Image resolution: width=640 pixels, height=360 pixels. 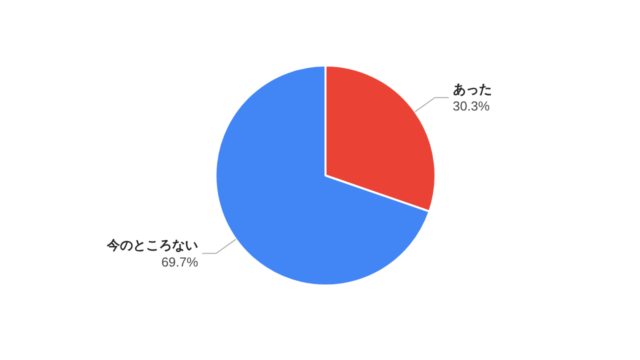 What do you see at coordinates (471, 106) in the screenshot?
I see `data-label: 30.3%` at bounding box center [471, 106].